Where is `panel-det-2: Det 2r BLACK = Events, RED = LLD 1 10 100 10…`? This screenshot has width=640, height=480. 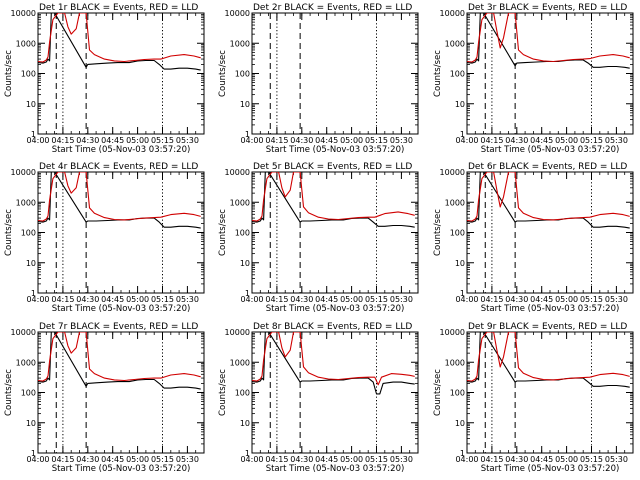 panel-det-2: Det 2r BLACK = Events, RED = LLD 1 10 100 10… is located at coordinates (318, 79).